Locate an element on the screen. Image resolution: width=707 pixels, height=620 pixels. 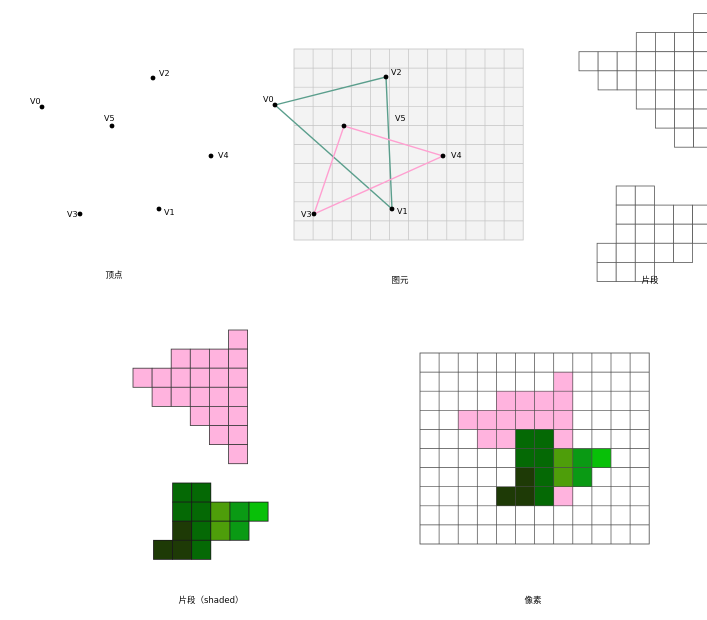
caption-primitives: 图元 is located at coordinates (400, 281).